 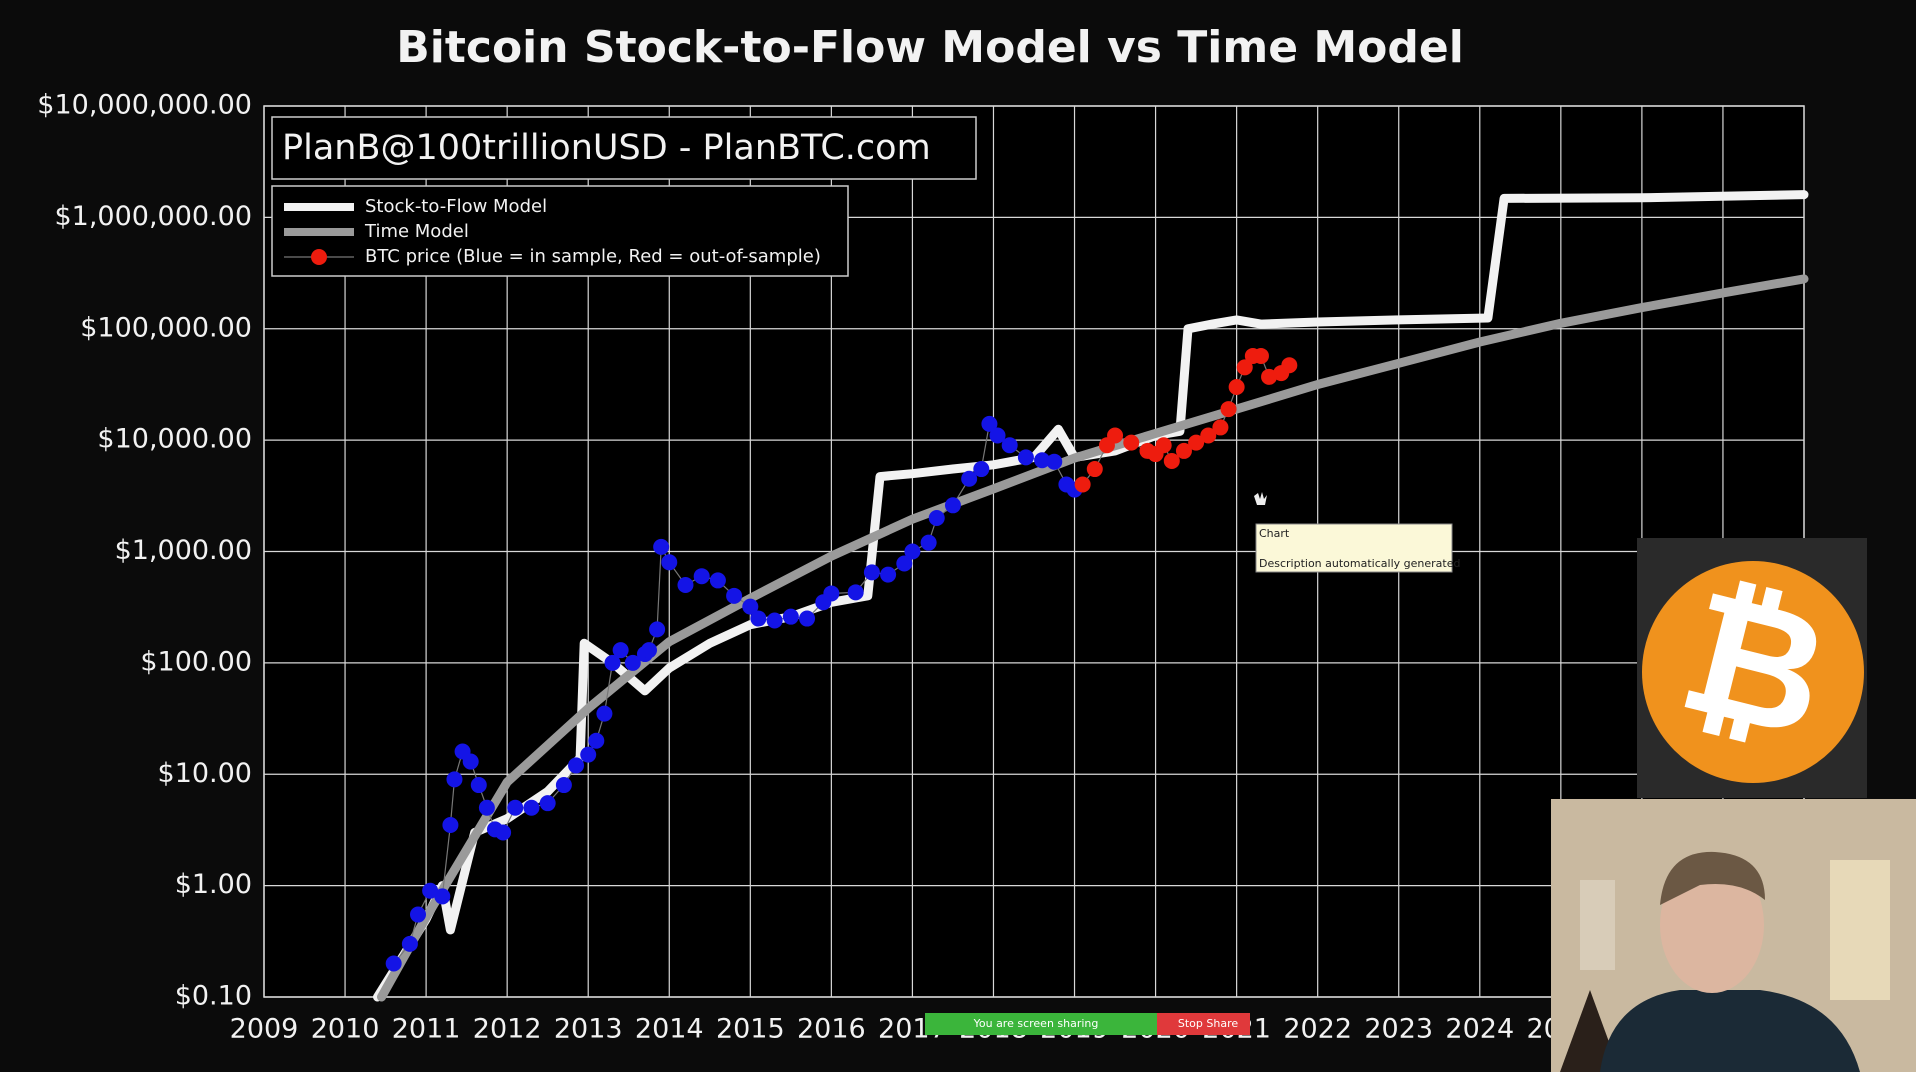 What do you see at coordinates (1733, 935) in the screenshot?
I see `webcam` at bounding box center [1733, 935].